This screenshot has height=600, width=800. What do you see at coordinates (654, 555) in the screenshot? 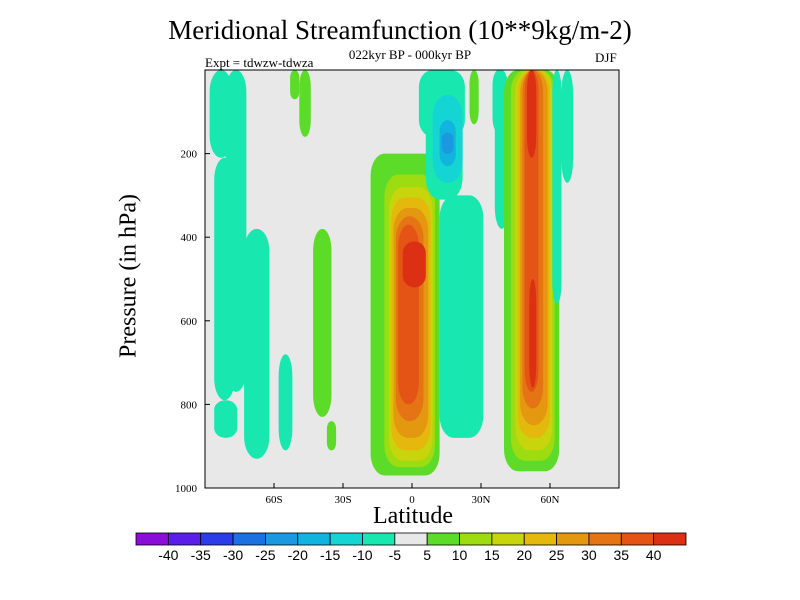
I see `colorbar-label: 40` at bounding box center [654, 555].